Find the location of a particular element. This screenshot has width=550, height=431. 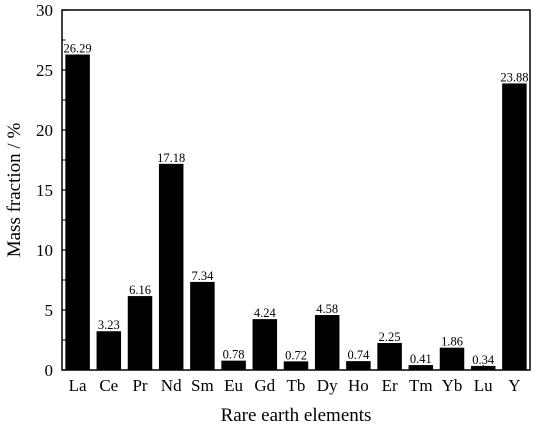

x-tick-label-y: Y is located at coordinates (514, 385).